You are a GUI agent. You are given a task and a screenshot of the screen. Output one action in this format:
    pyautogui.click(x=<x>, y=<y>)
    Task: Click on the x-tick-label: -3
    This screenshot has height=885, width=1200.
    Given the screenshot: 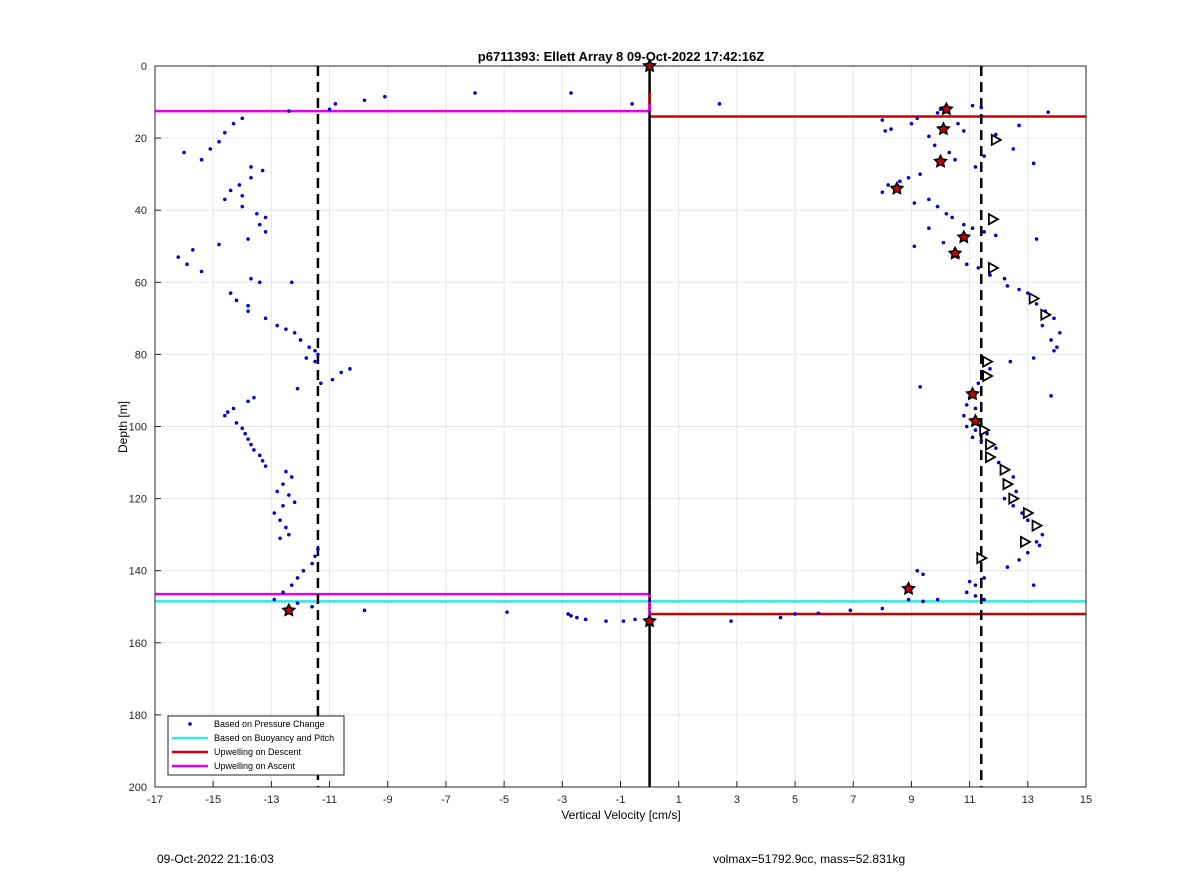 What is the action you would take?
    pyautogui.click(x=562, y=800)
    